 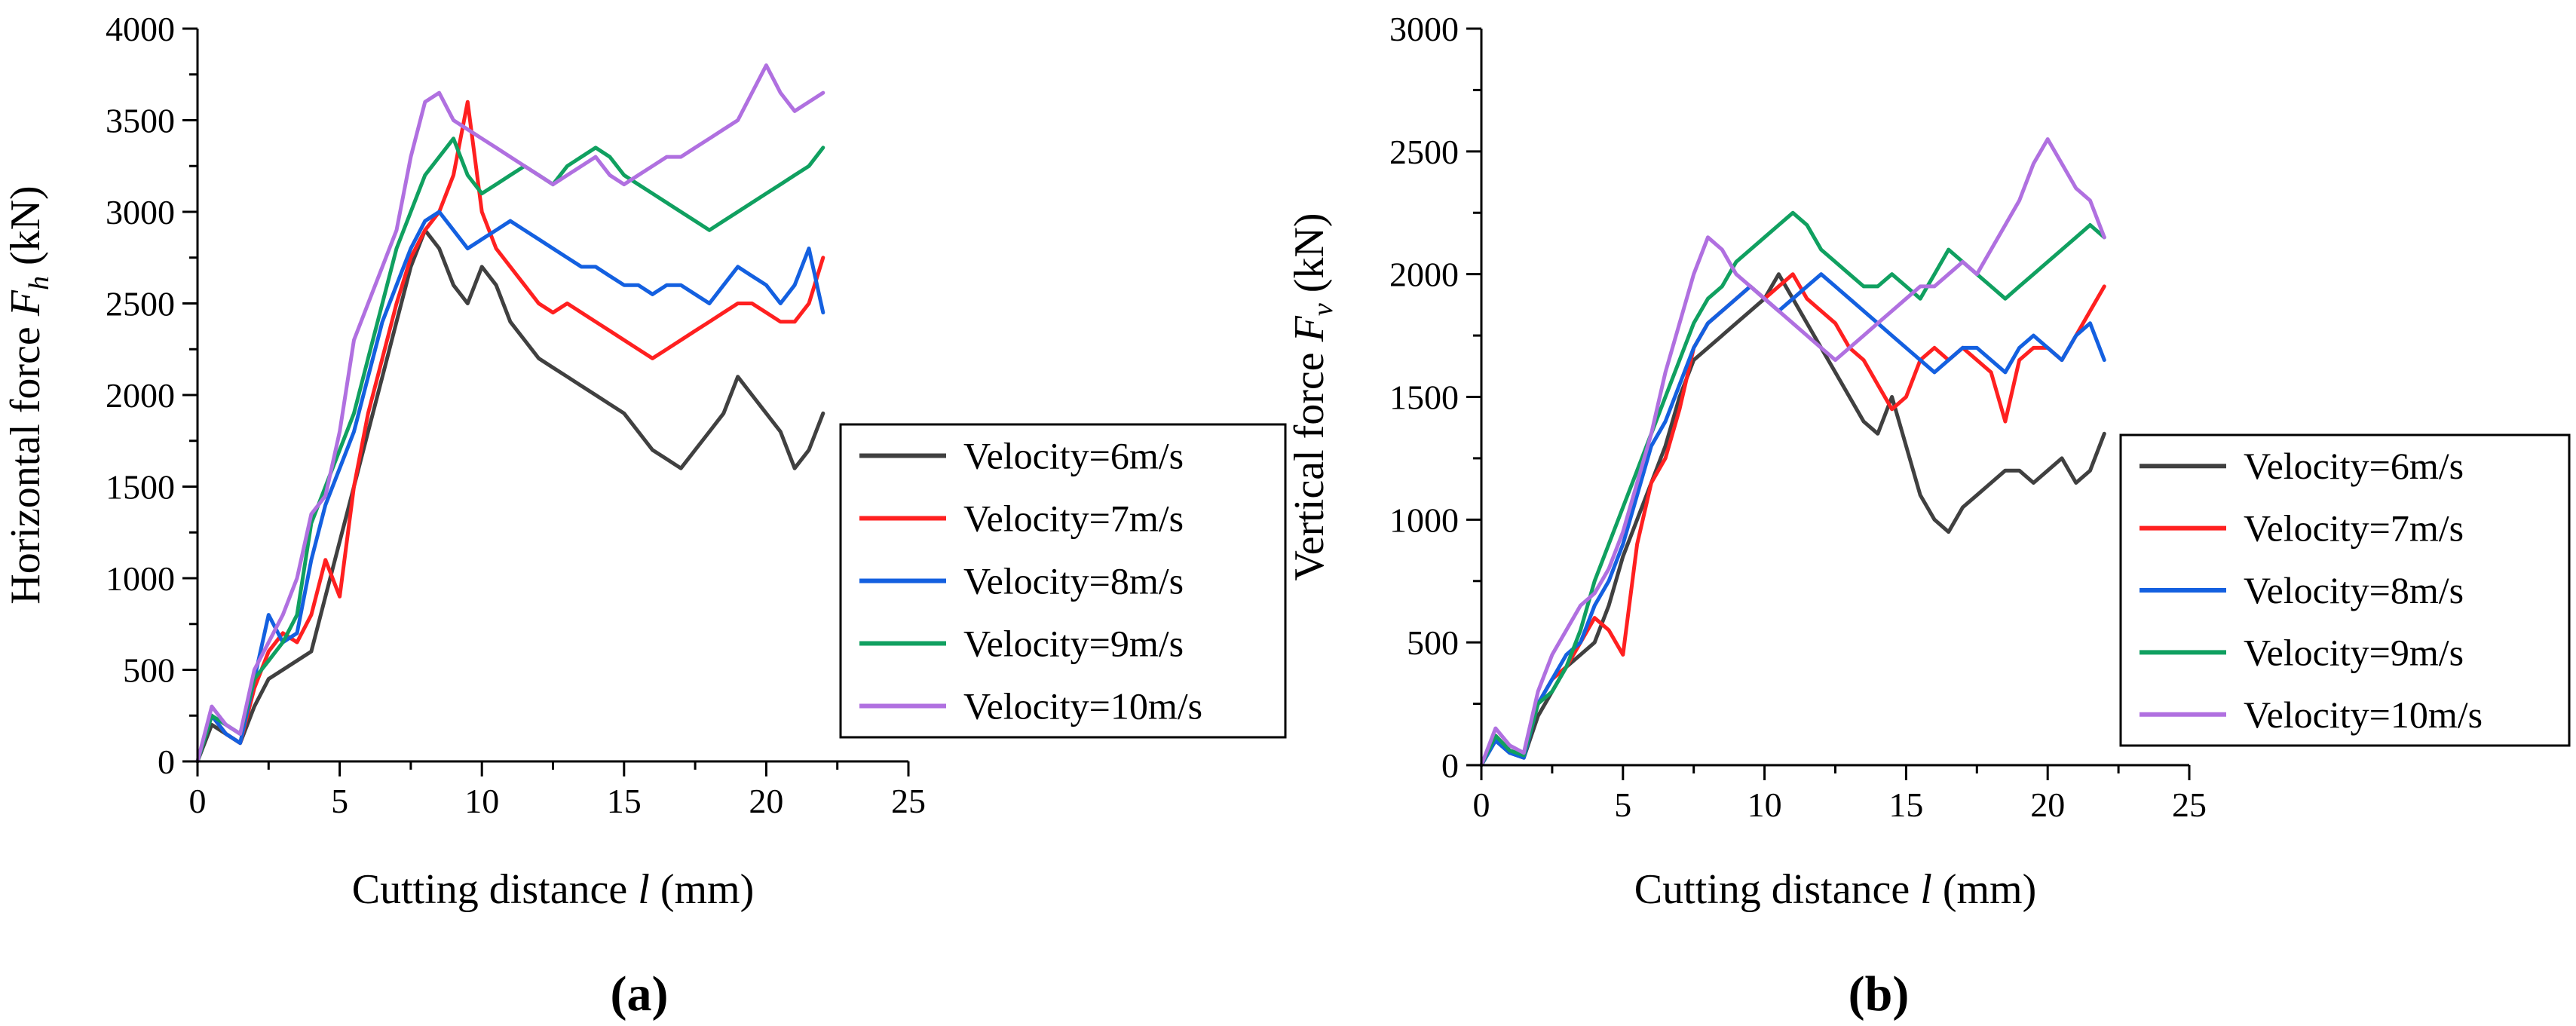 What do you see at coordinates (140, 29) in the screenshot?
I see `y-tick-label: 4000` at bounding box center [140, 29].